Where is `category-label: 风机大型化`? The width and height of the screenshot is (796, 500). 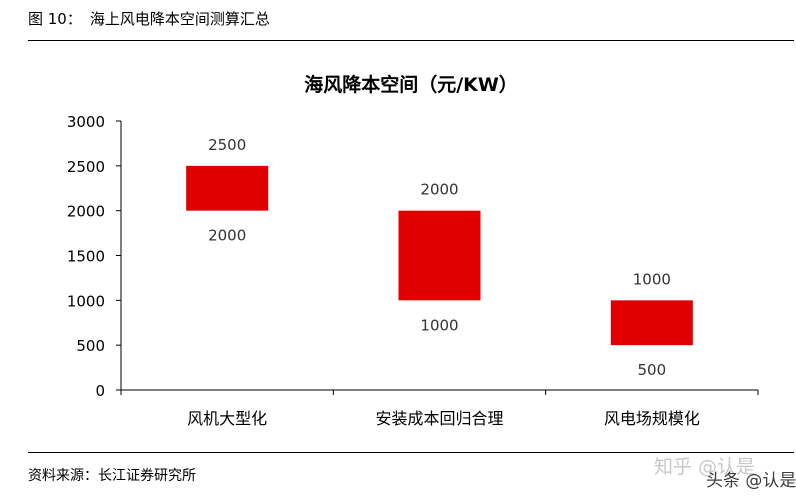
category-label: 风机大型化 is located at coordinates (227, 418).